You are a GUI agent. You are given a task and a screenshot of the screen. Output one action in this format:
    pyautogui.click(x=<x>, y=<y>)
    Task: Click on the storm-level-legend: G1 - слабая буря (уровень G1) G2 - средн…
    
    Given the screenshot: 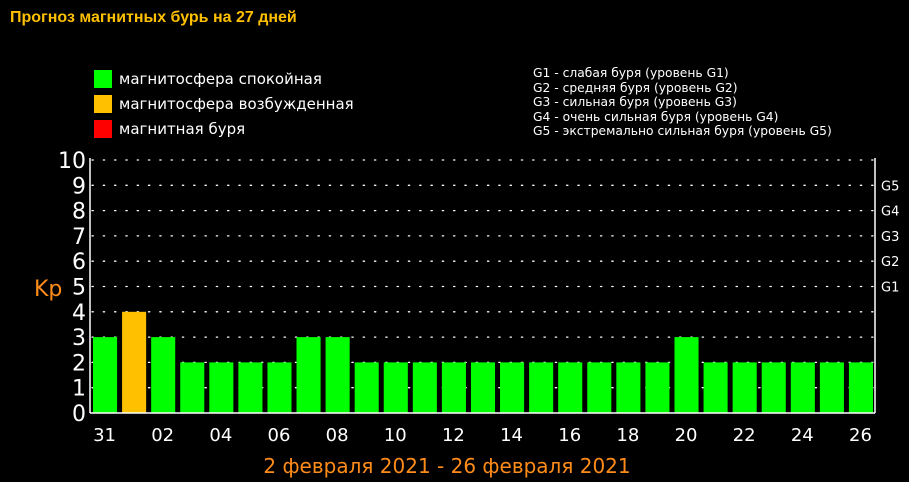 What is the action you would take?
    pyautogui.click(x=682, y=102)
    